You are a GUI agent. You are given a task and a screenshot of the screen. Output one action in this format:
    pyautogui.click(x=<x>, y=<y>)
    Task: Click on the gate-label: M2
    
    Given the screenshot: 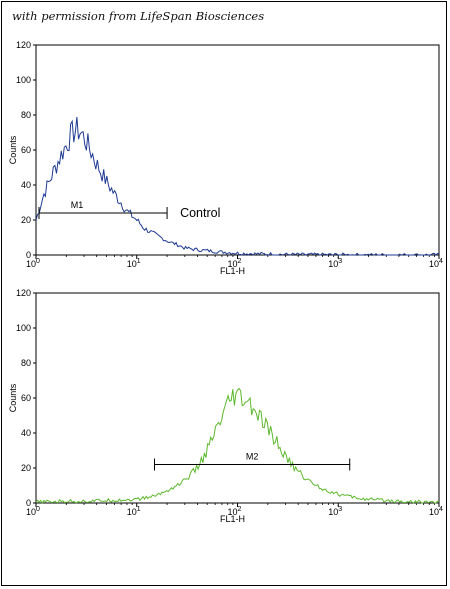 What is the action you would take?
    pyautogui.click(x=252, y=457)
    